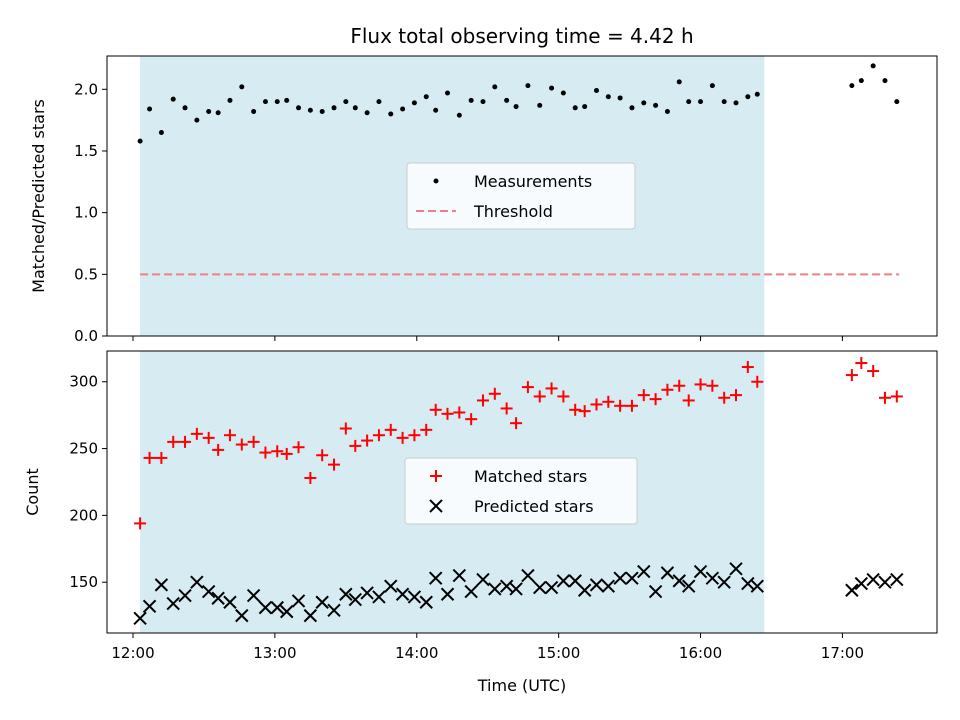  I want to click on y-axis-label-bottom: Count, so click(32, 492).